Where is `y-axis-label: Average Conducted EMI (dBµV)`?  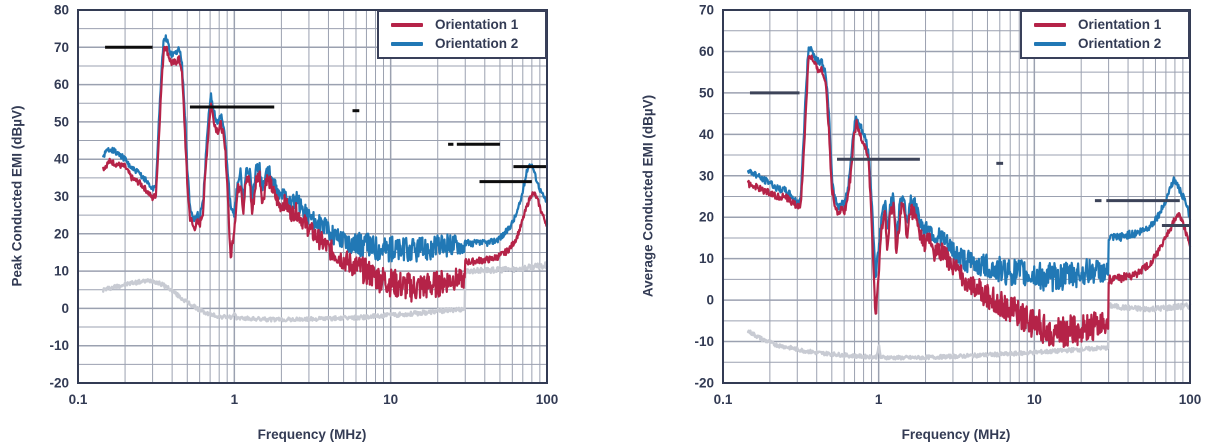 y-axis-label: Average Conducted EMI (dBµV) is located at coordinates (648, 196).